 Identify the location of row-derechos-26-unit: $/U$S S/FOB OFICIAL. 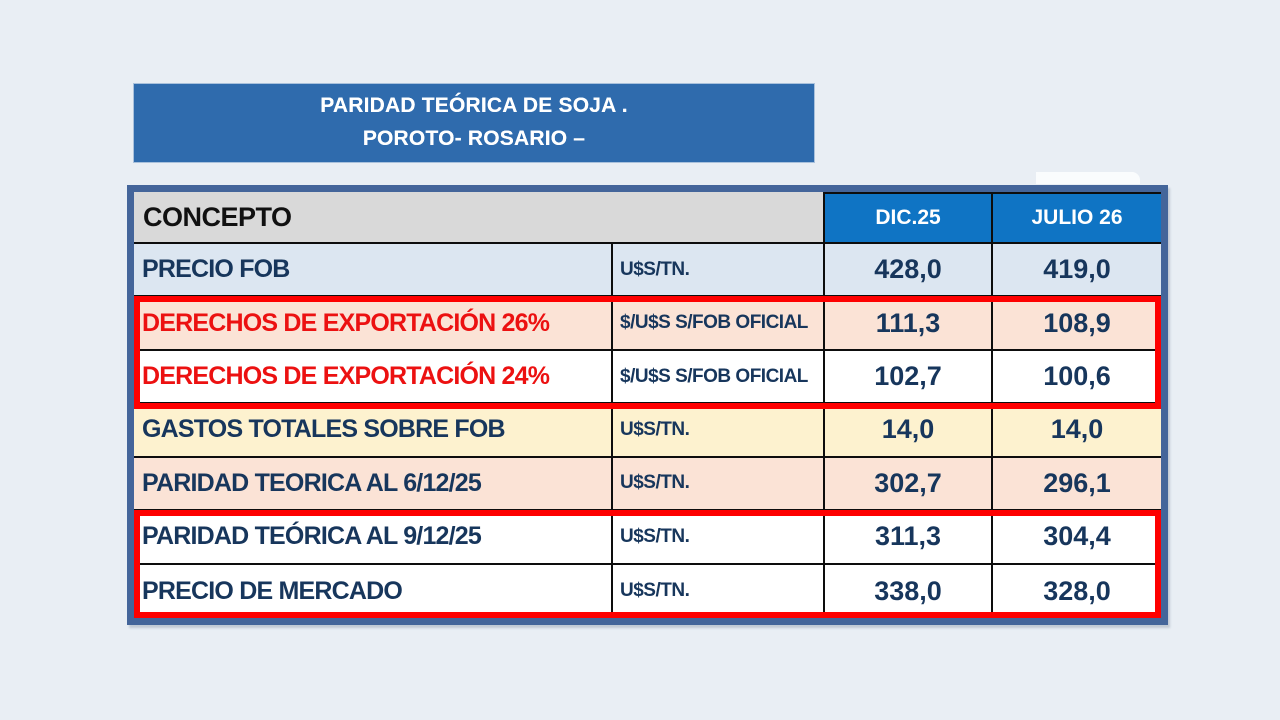
(719, 324).